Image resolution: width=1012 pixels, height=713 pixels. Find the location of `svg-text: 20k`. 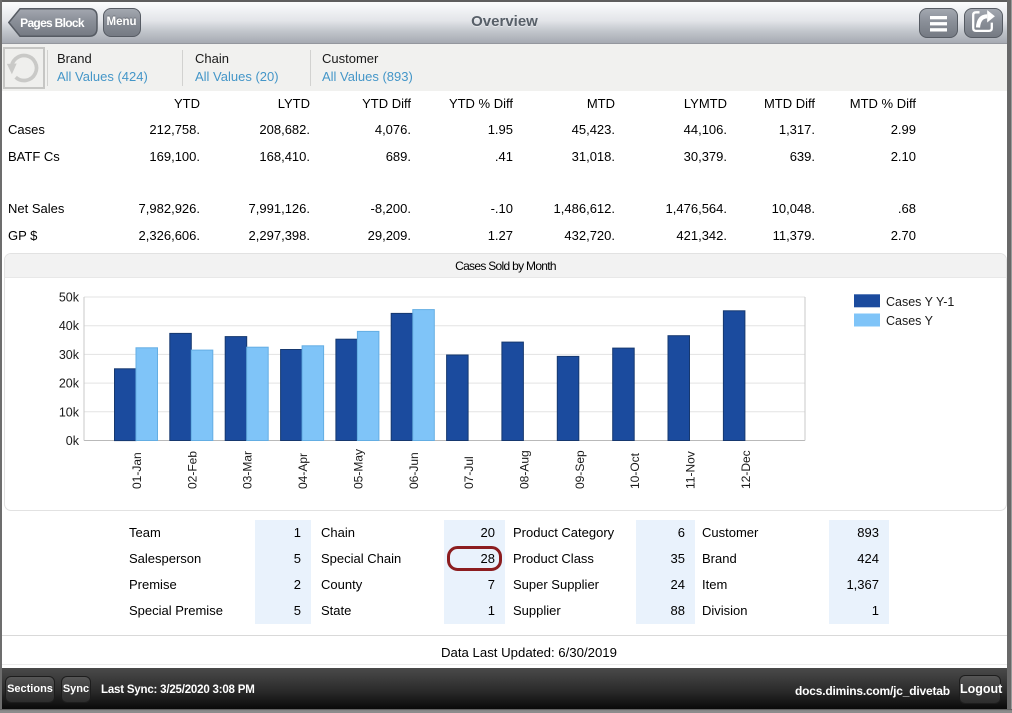

svg-text: 20k is located at coordinates (69, 384).